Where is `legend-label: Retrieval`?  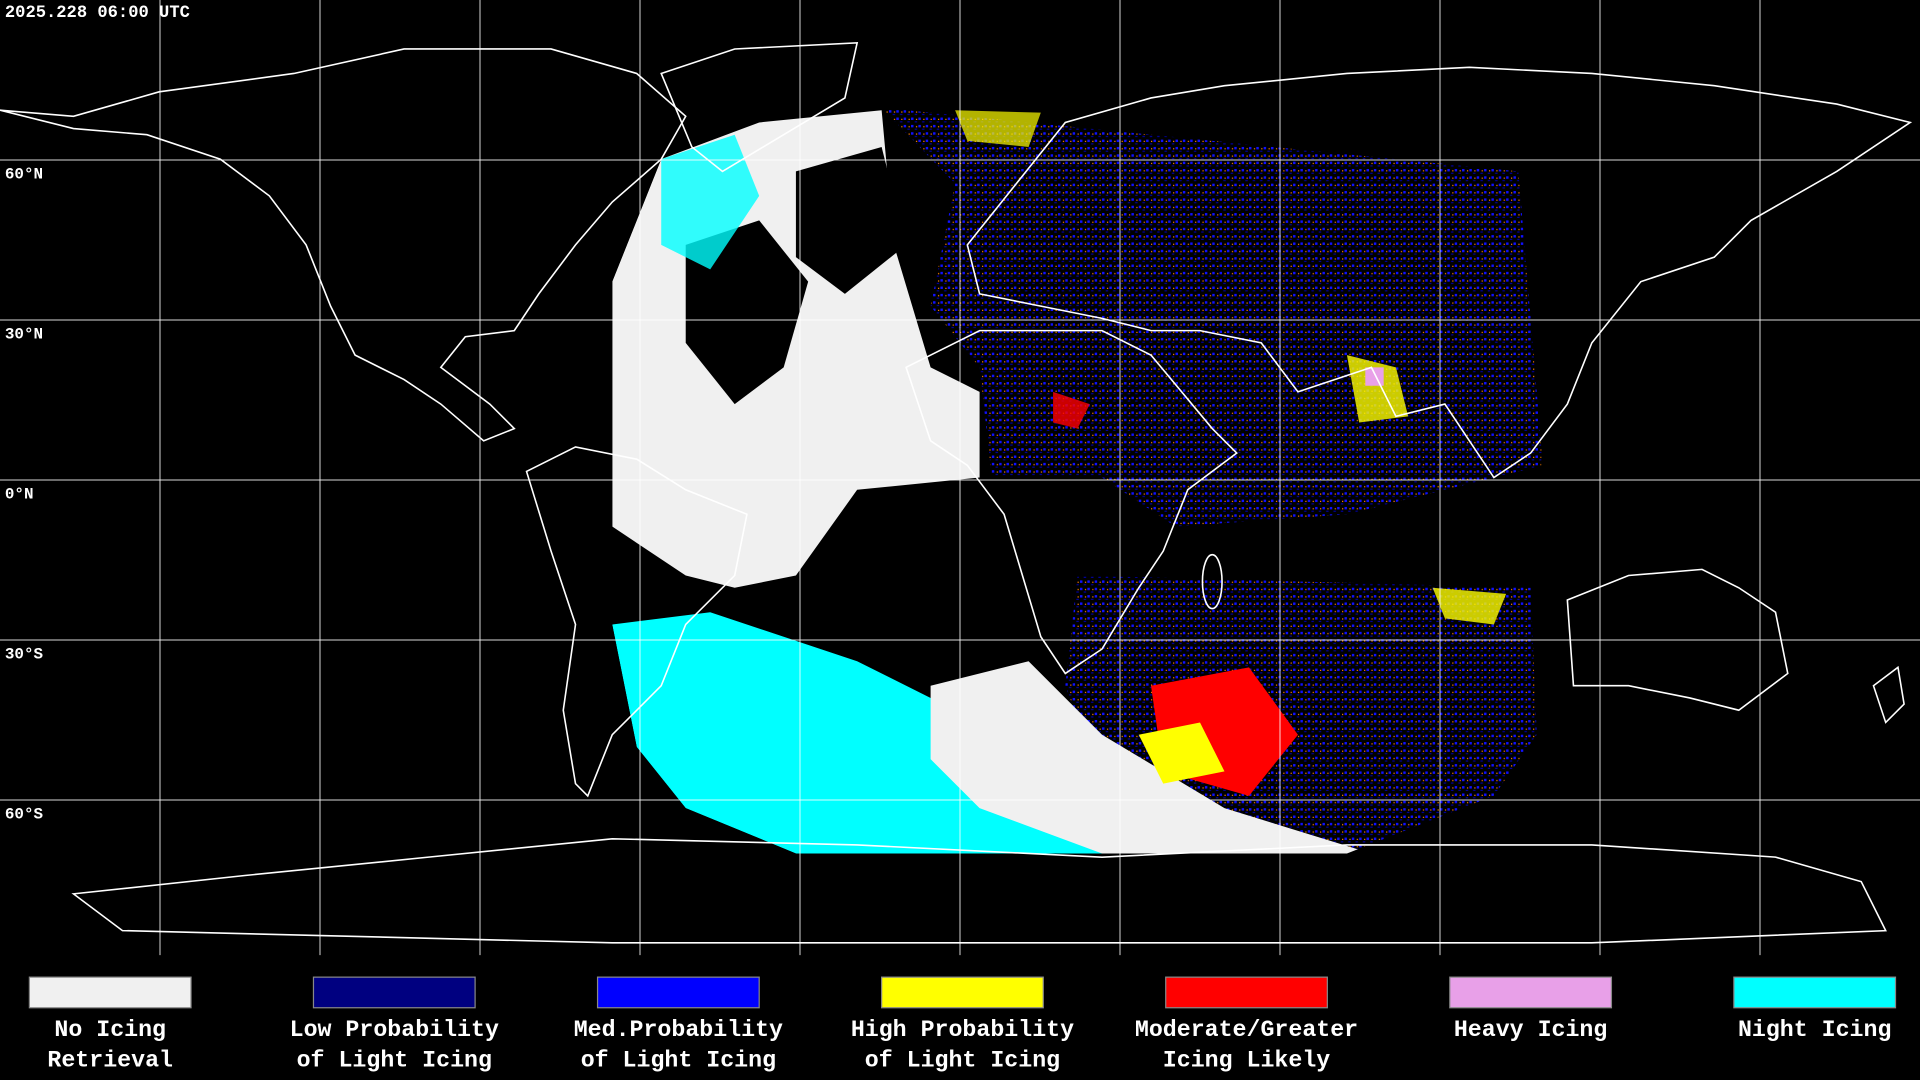
legend-label: Retrieval is located at coordinates (110, 1061).